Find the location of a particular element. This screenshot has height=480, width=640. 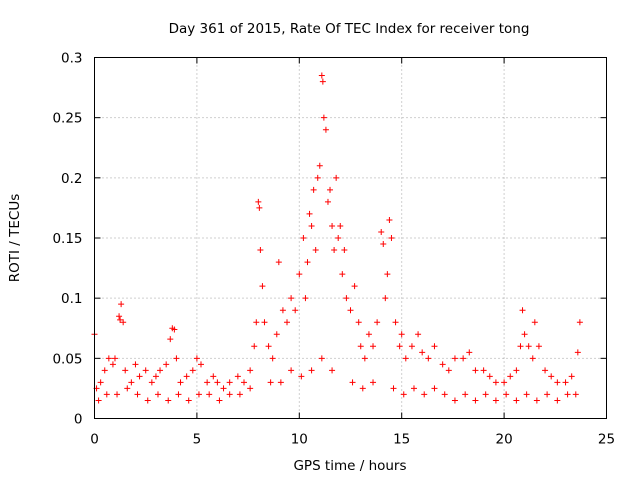

x-tick-label: 0 is located at coordinates (94, 440).